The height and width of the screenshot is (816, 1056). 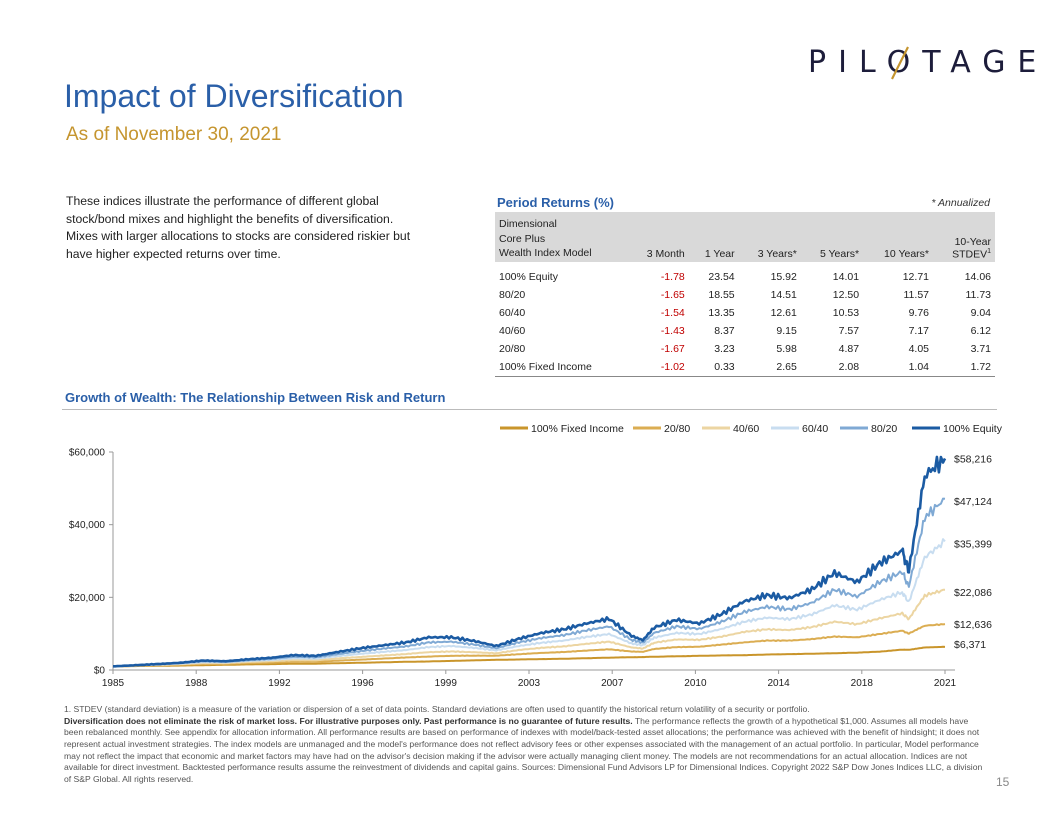 I want to click on y-tick-label: $40,000, so click(x=87, y=525).